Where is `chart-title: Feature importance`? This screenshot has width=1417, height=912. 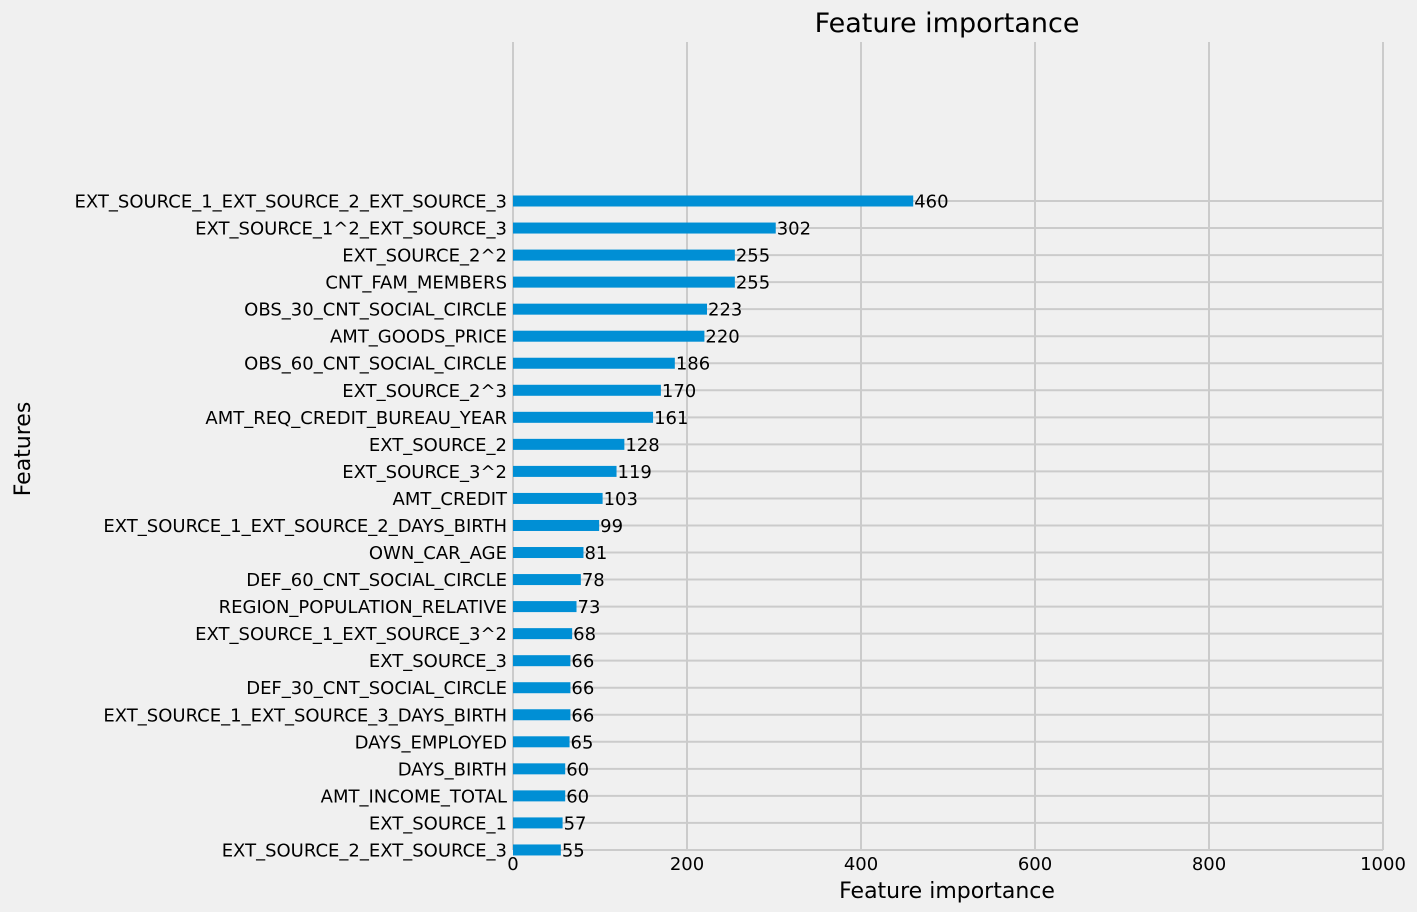
chart-title: Feature importance is located at coordinates (947, 23).